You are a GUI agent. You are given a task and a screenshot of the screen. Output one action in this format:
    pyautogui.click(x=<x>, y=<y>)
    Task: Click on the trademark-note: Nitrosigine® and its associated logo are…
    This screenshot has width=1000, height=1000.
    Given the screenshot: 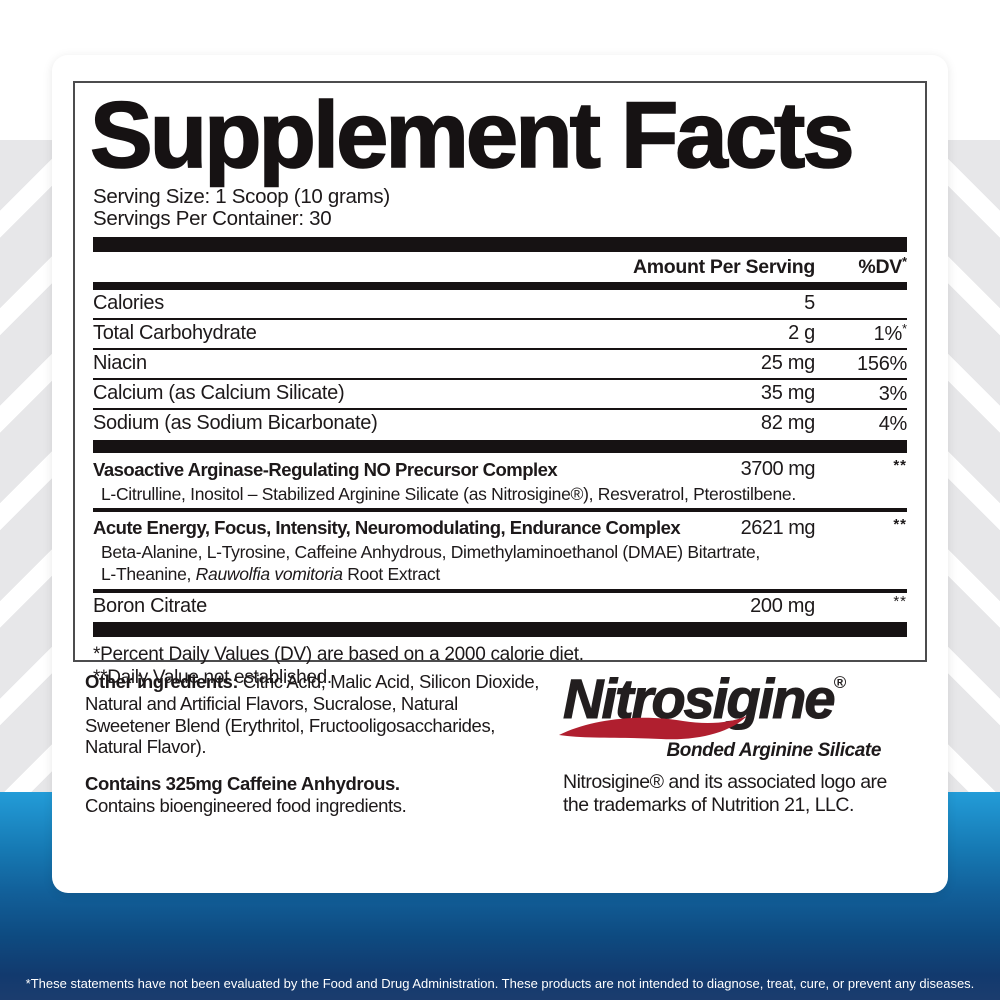 What is the action you would take?
    pyautogui.click(x=725, y=794)
    